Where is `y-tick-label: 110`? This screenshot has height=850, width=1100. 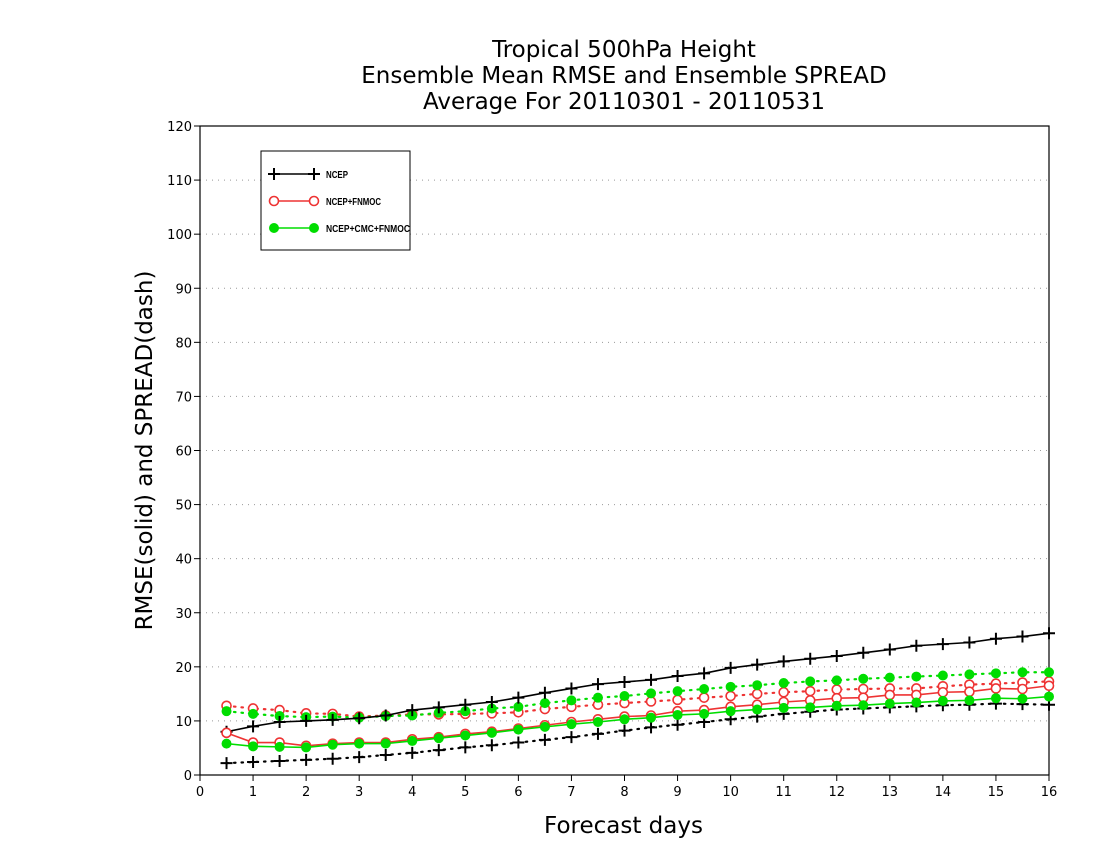 y-tick-label: 110 is located at coordinates (179, 181).